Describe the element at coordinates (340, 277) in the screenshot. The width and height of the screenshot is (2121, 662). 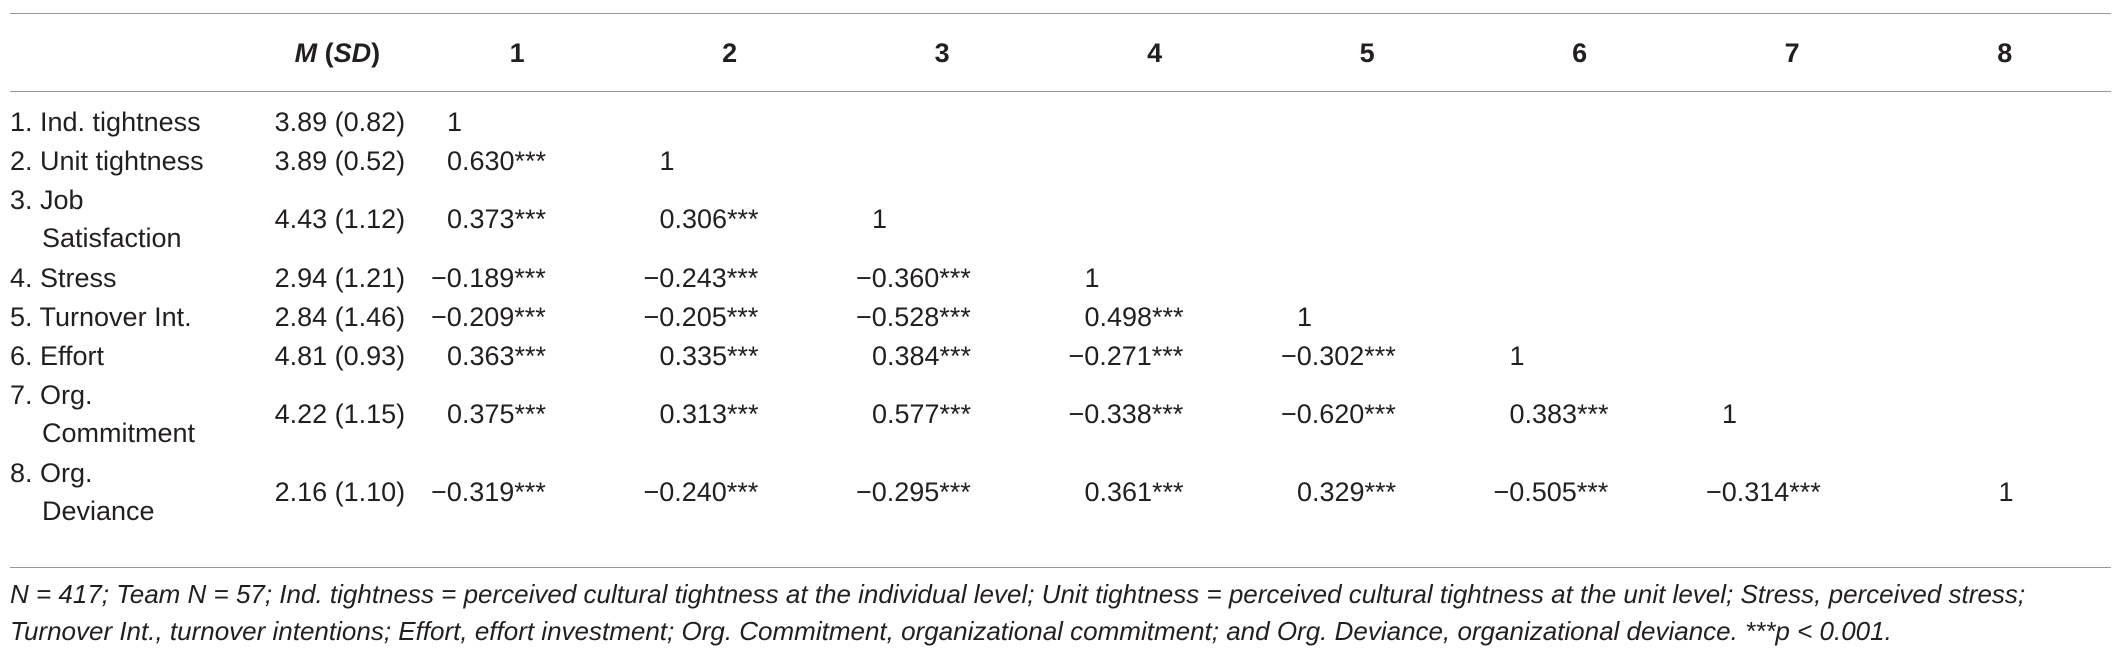
I see `mean-sd-cell: 2.94 (1.21)` at that location.